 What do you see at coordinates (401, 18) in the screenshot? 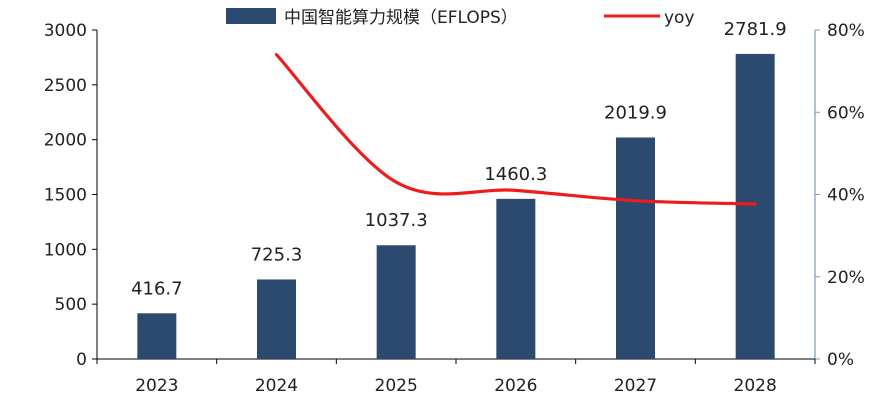
I see `legend-bar-label: 中国智能算力规模（EFLOPS）` at bounding box center [401, 18].